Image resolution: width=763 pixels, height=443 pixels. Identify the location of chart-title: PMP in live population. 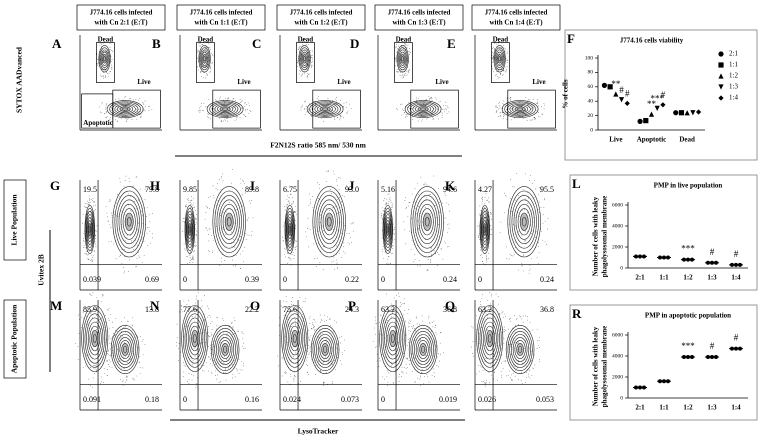
(688, 186).